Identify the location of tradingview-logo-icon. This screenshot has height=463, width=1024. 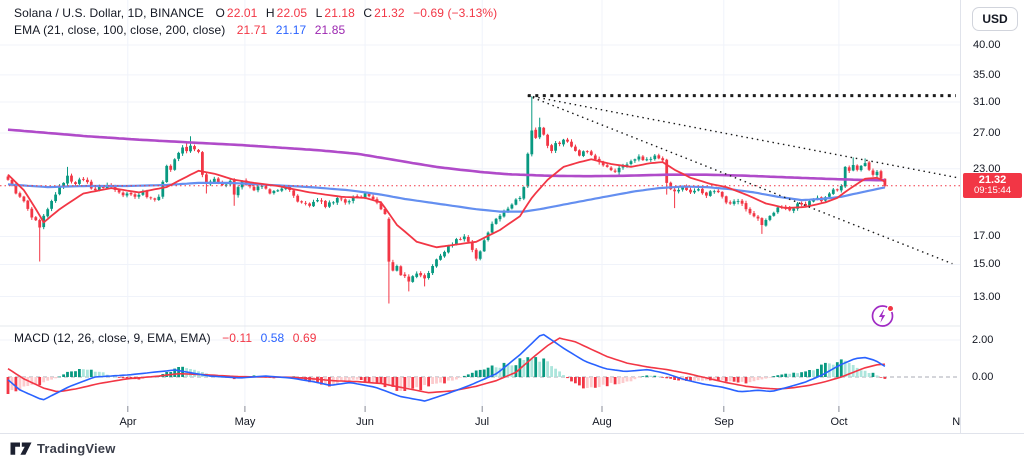
(21, 448).